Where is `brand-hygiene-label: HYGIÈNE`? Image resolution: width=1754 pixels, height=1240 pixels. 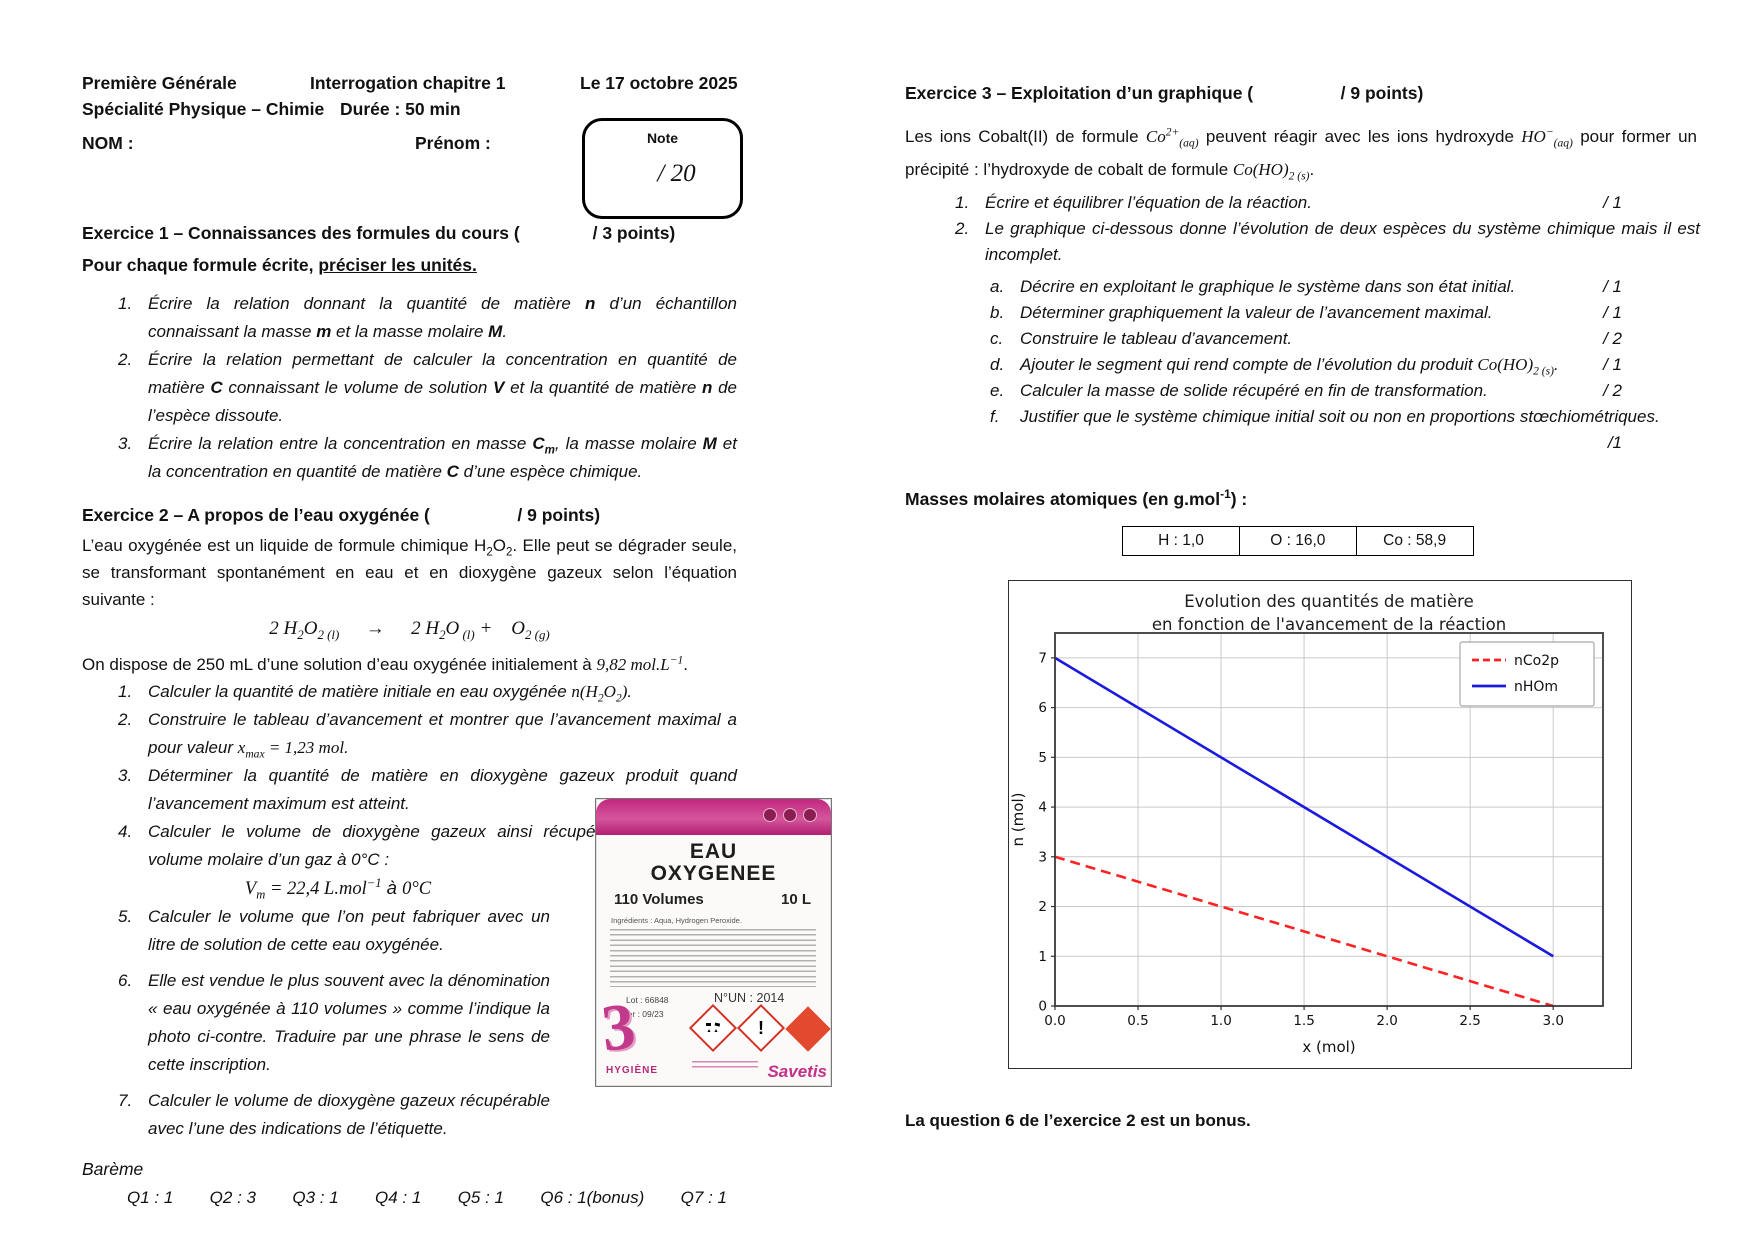 brand-hygiene-label: HYGIÈNE is located at coordinates (632, 1070).